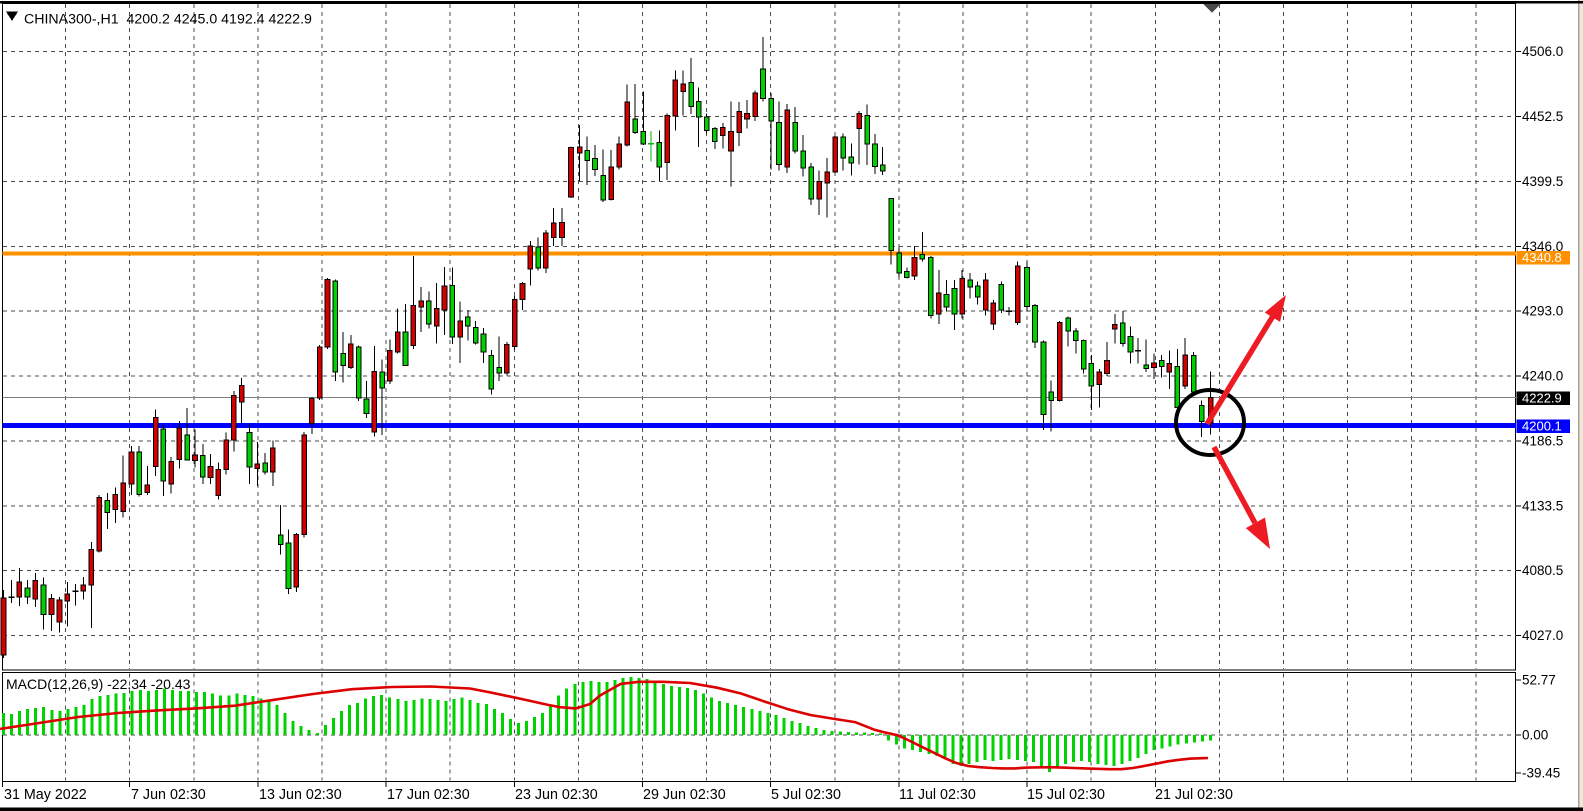  I want to click on svg-text: 4399.5, so click(1542, 181).